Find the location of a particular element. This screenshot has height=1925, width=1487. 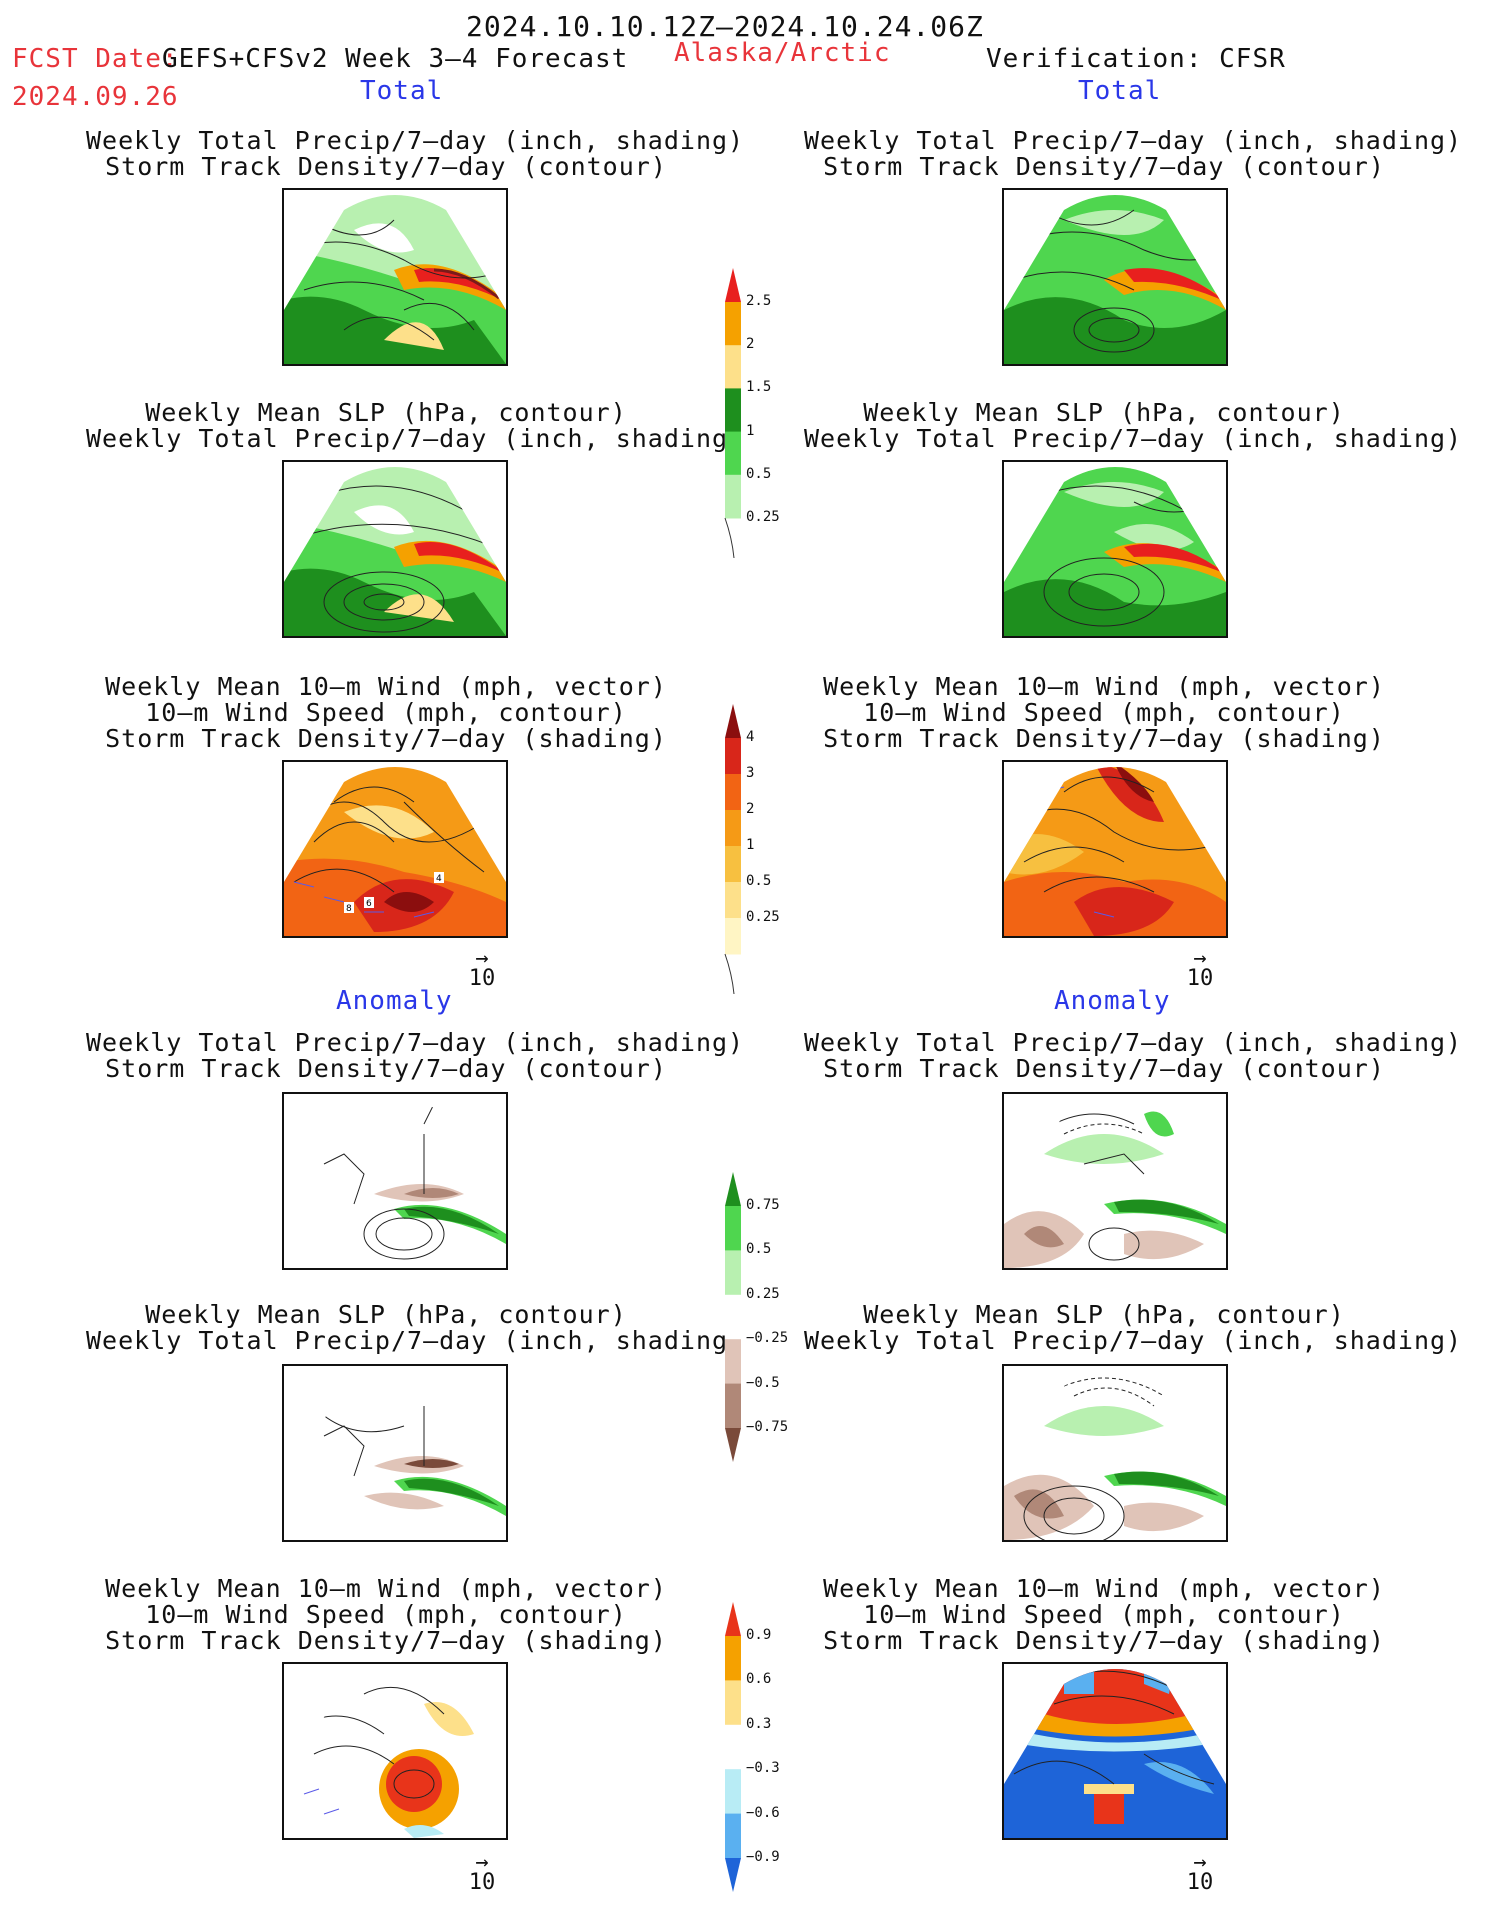

vector-ref-anom-obs: → 10 is located at coordinates (1200, 1873).